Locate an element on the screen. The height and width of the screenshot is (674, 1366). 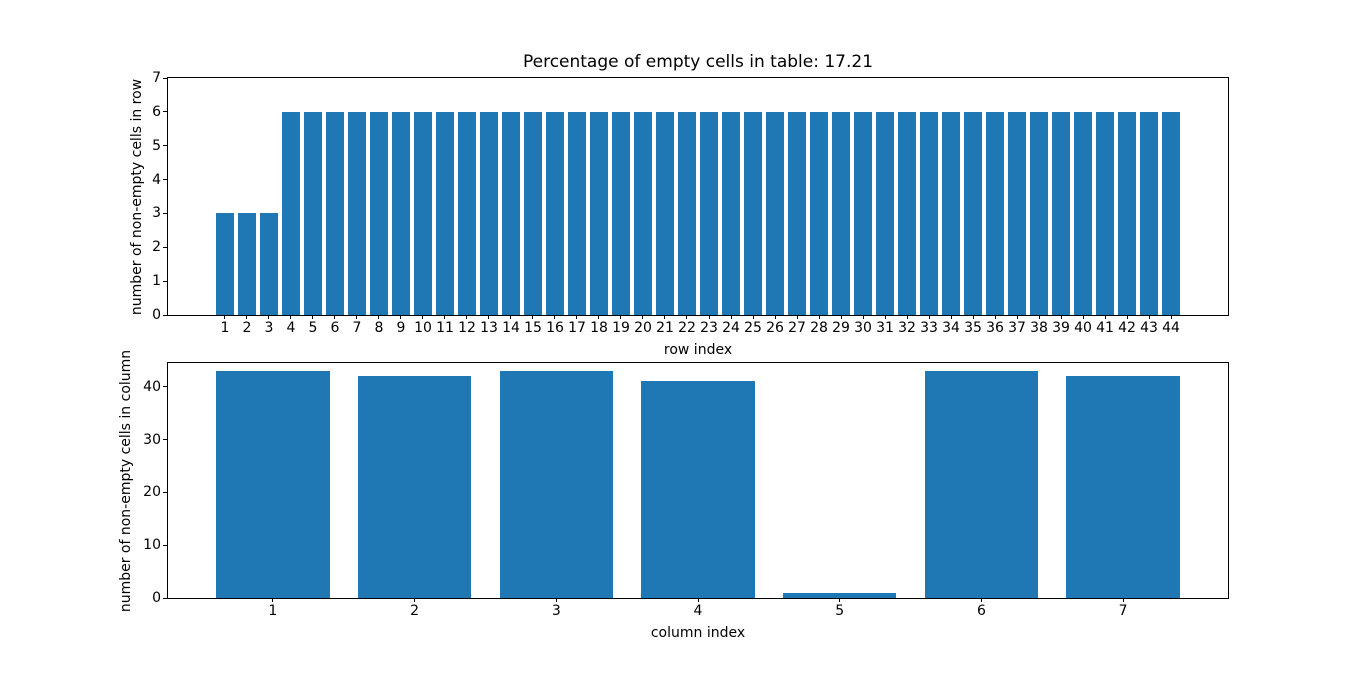
y-tick-label: 40 is located at coordinates (152, 386).